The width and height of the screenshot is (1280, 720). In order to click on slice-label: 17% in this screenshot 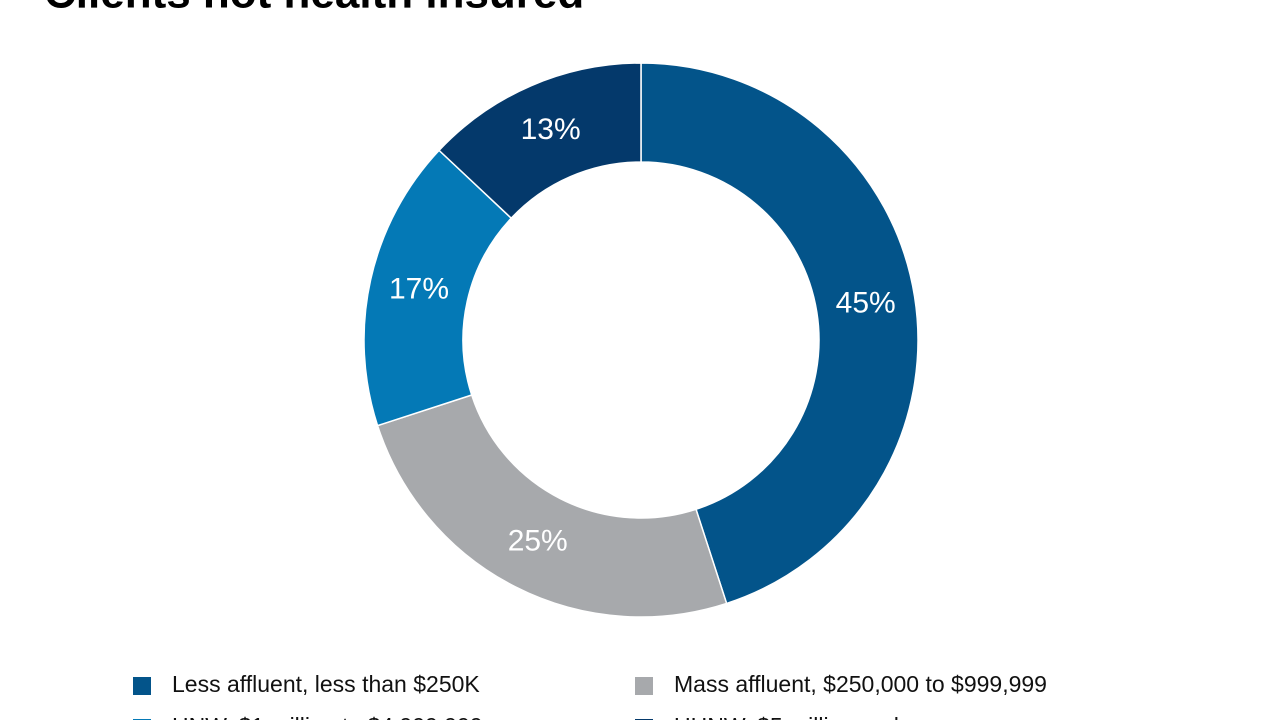, I will do `click(419, 288)`.